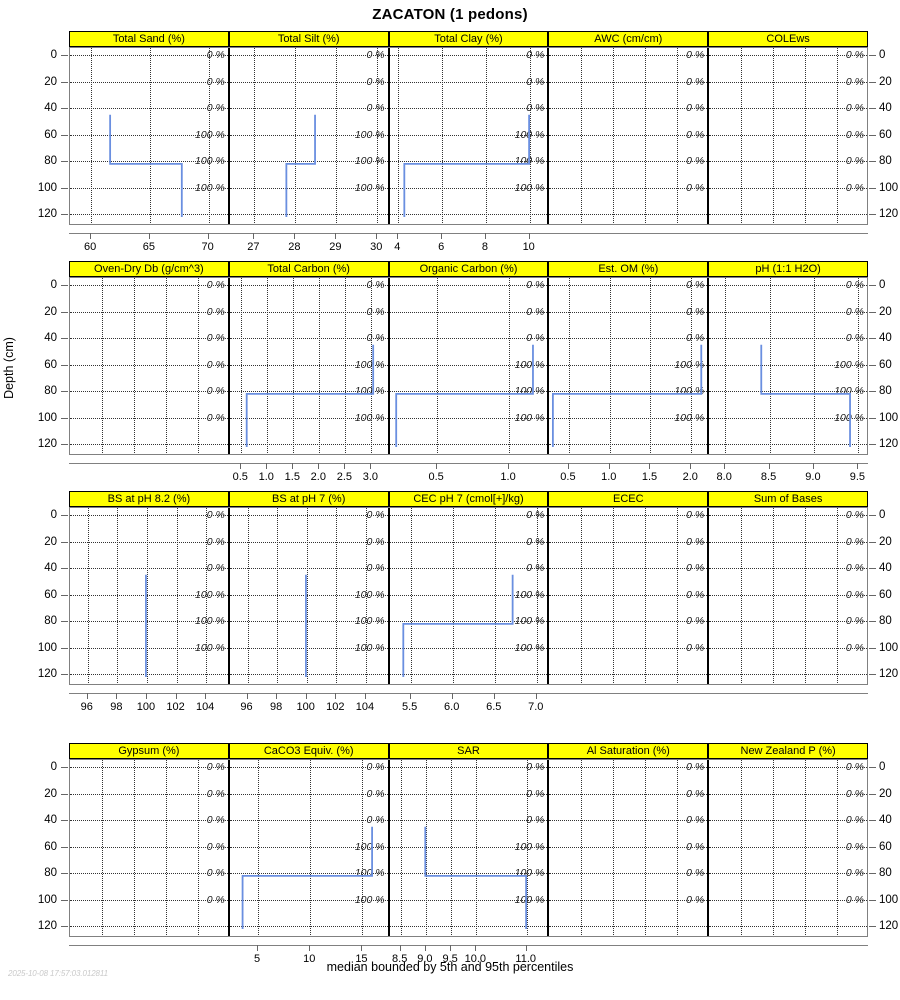 This screenshot has width=900, height=1000. I want to click on panel-plot-area, so click(308, 596).